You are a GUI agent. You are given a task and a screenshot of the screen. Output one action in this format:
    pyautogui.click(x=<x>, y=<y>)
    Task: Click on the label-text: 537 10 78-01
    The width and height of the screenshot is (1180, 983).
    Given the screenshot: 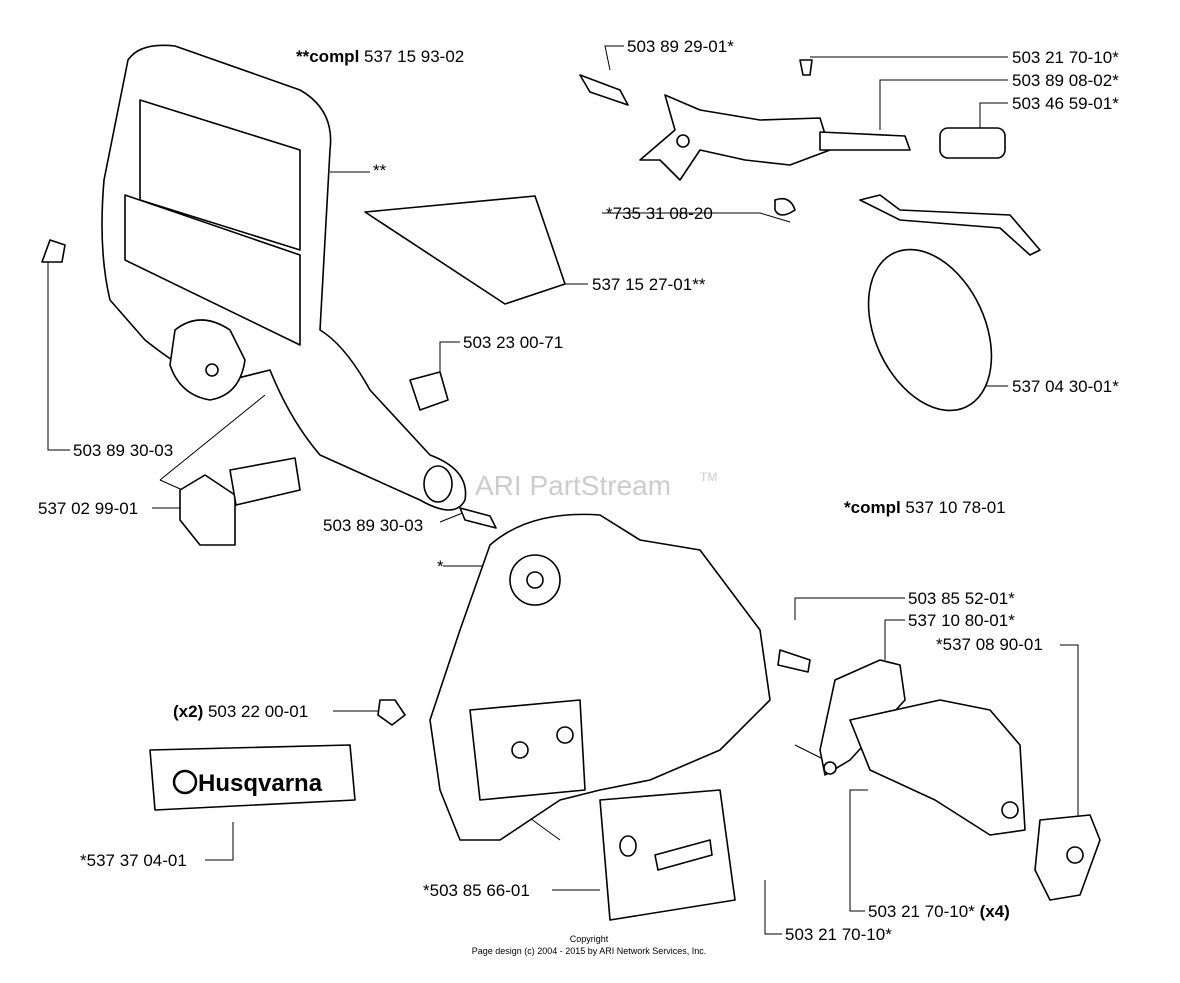 What is the action you would take?
    pyautogui.click(x=955, y=507)
    